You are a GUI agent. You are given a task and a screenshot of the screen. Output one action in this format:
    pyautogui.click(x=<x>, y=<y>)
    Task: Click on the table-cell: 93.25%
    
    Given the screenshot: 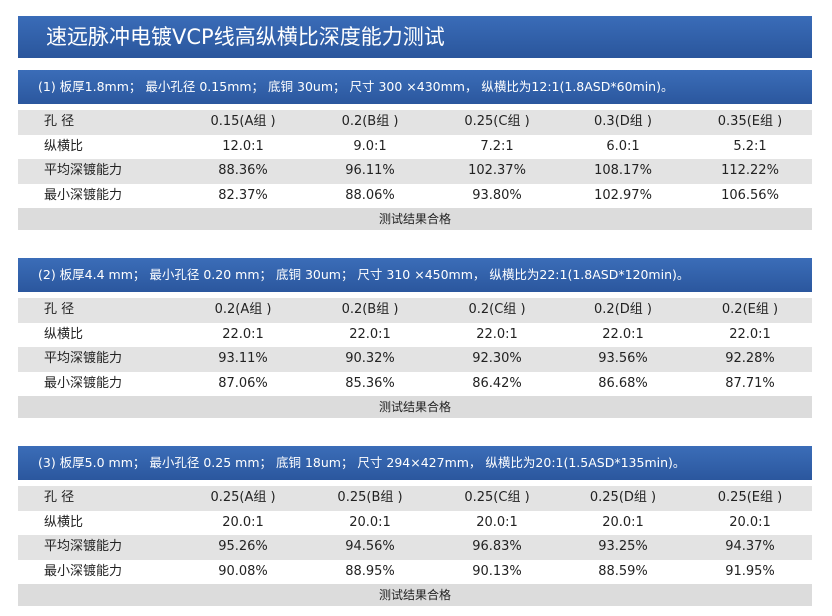 What is the action you would take?
    pyautogui.click(x=623, y=546)
    